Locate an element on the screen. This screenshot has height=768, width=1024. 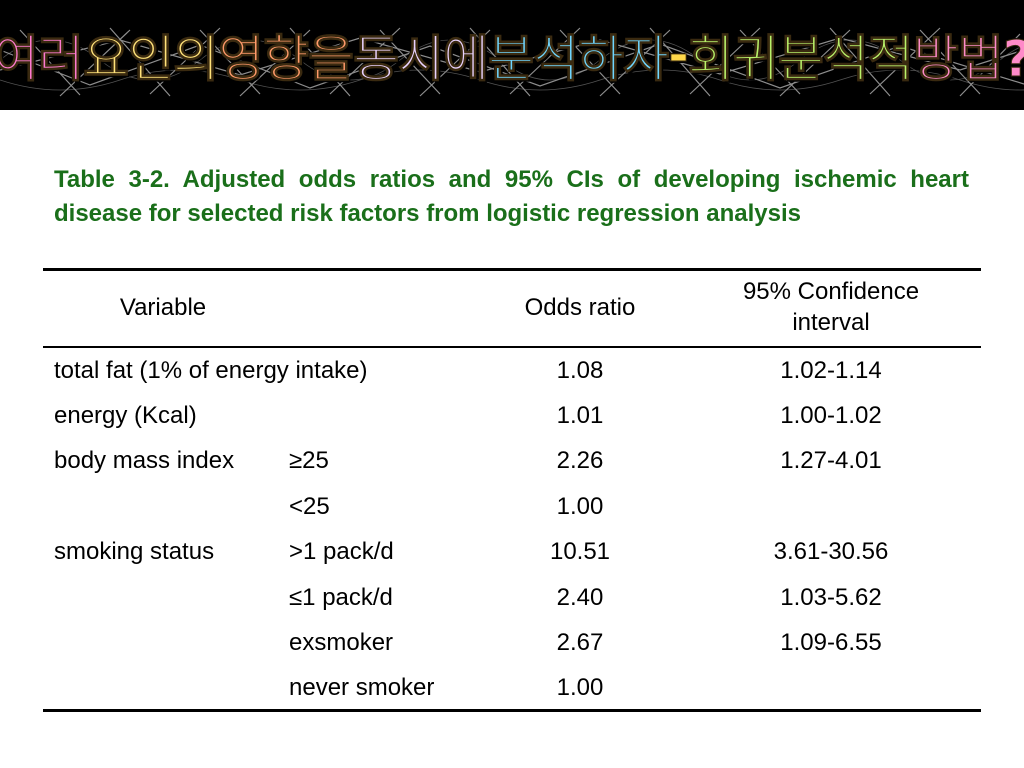
row-confidence-interval: 1.02-1.14 is located at coordinates (831, 370).